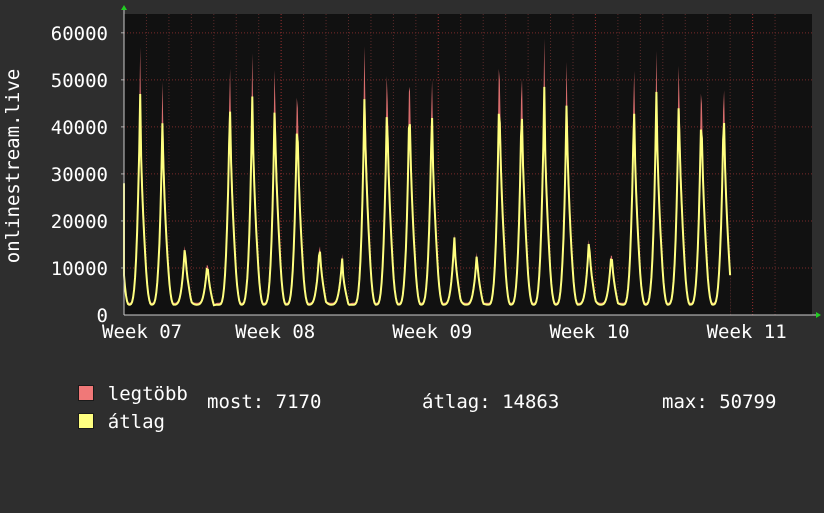 The height and width of the screenshot is (513, 824). What do you see at coordinates (432, 332) in the screenshot?
I see `x-tick-label-2: Week 09` at bounding box center [432, 332].